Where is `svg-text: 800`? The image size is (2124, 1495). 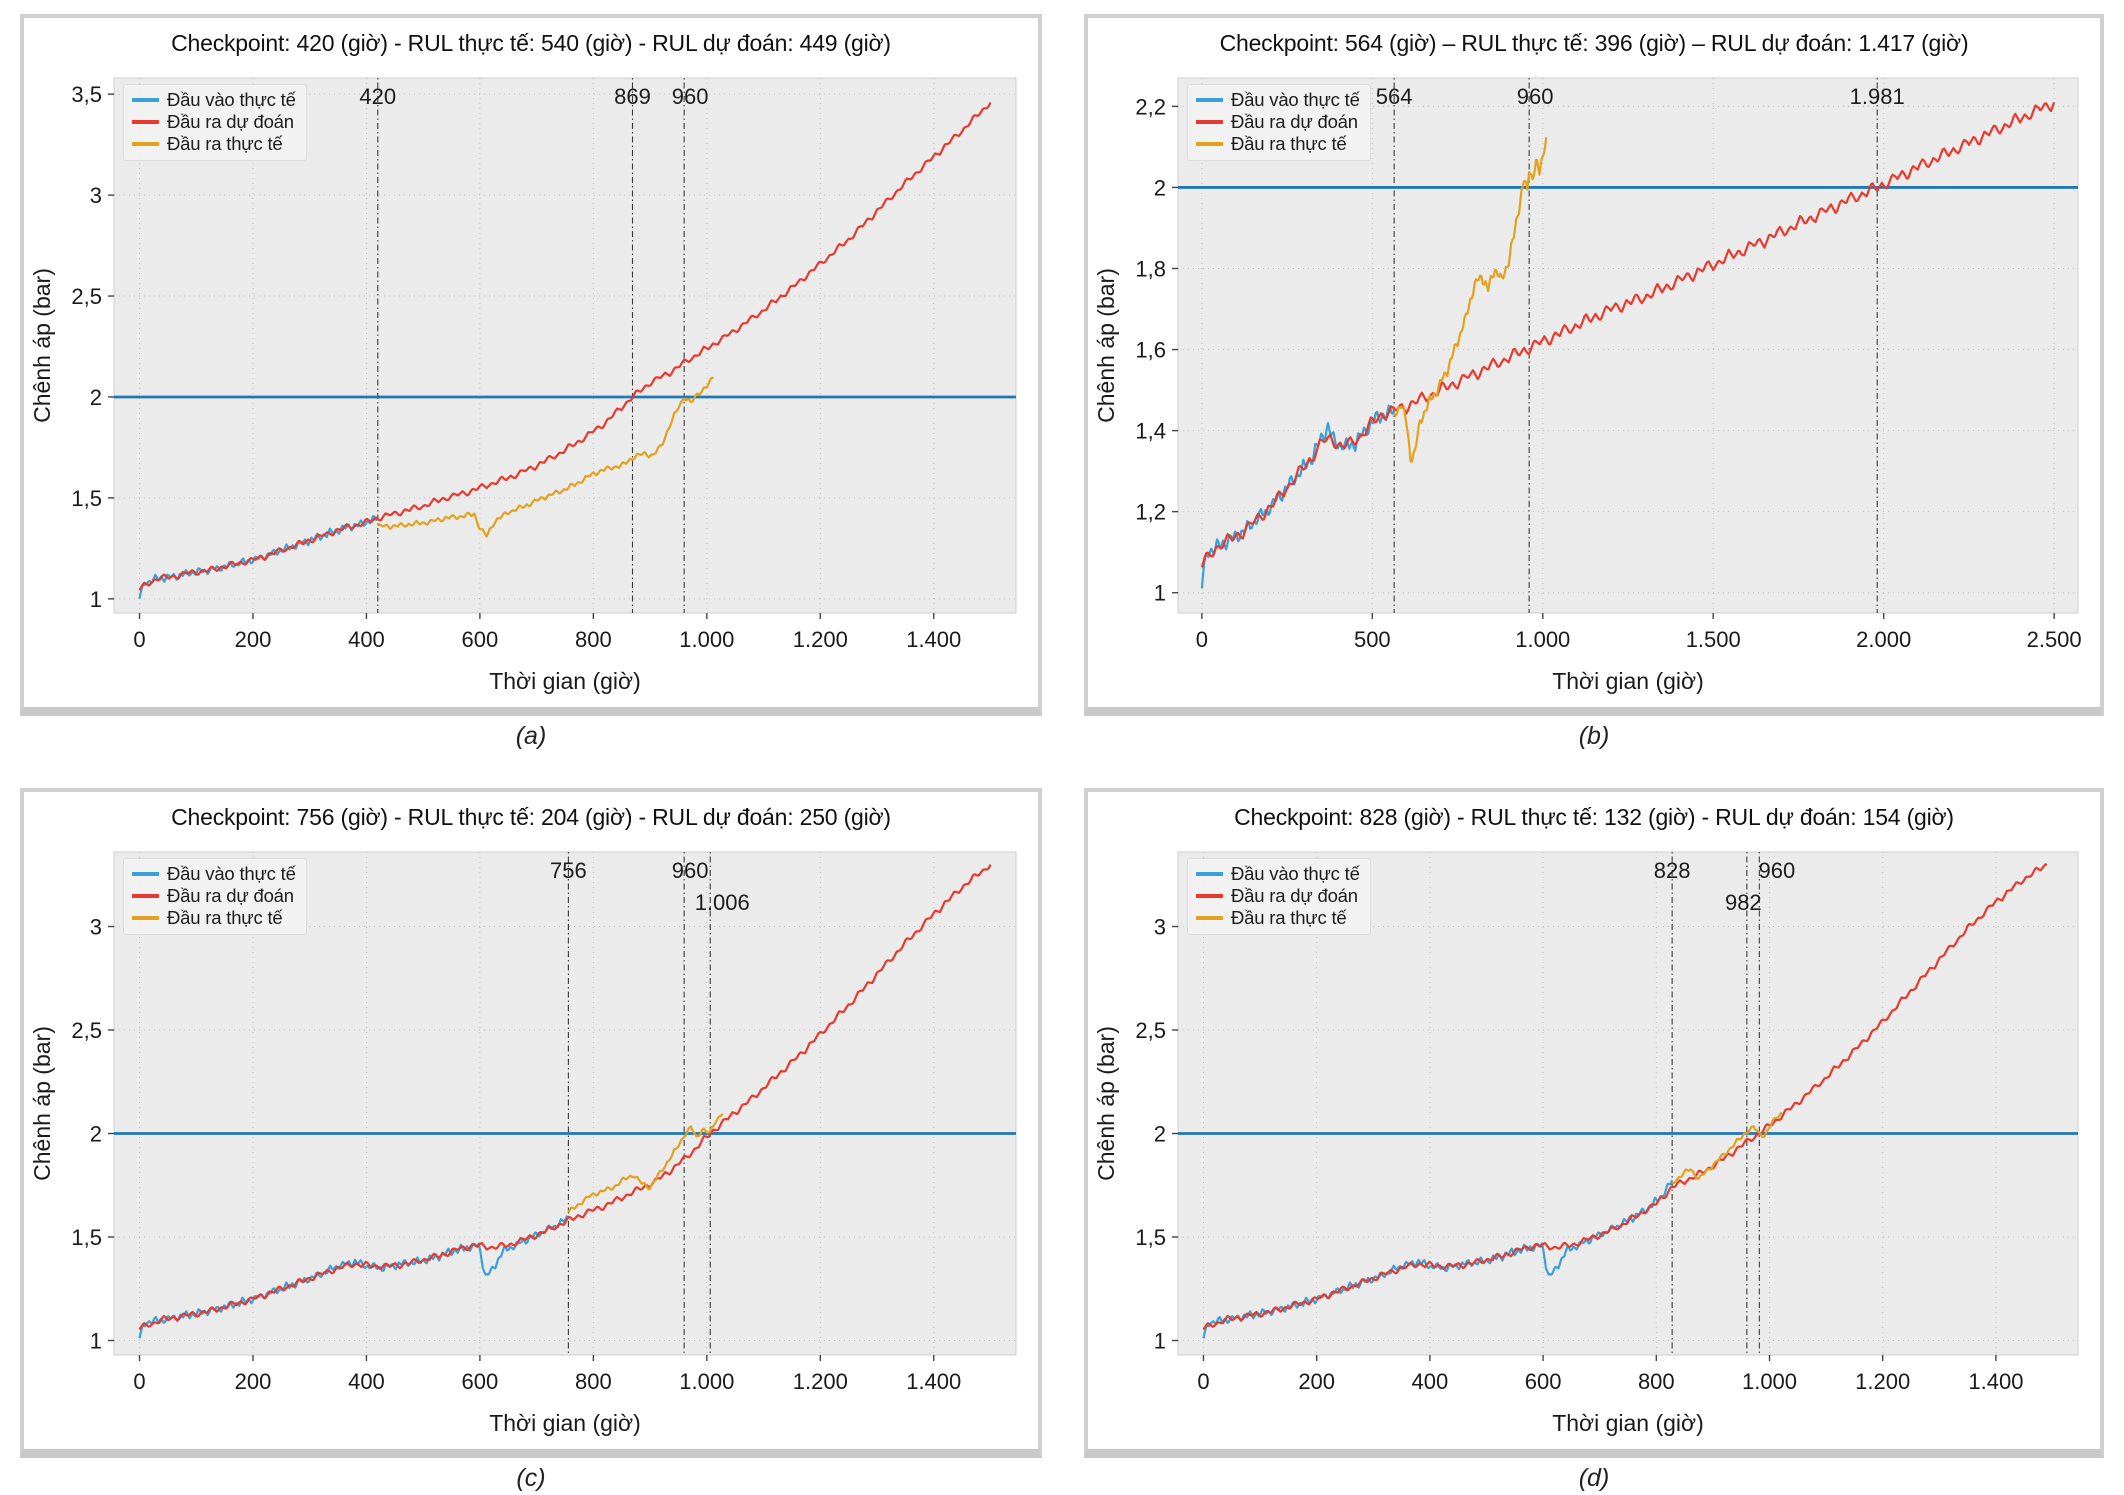 svg-text: 800 is located at coordinates (593, 1381).